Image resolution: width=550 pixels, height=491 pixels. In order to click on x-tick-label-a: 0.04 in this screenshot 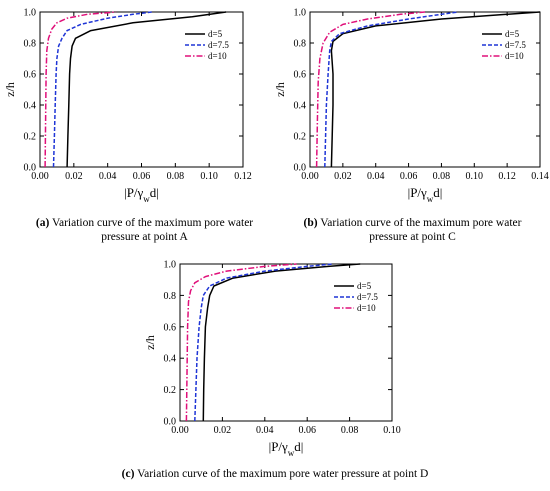, I will do `click(108, 176)`.